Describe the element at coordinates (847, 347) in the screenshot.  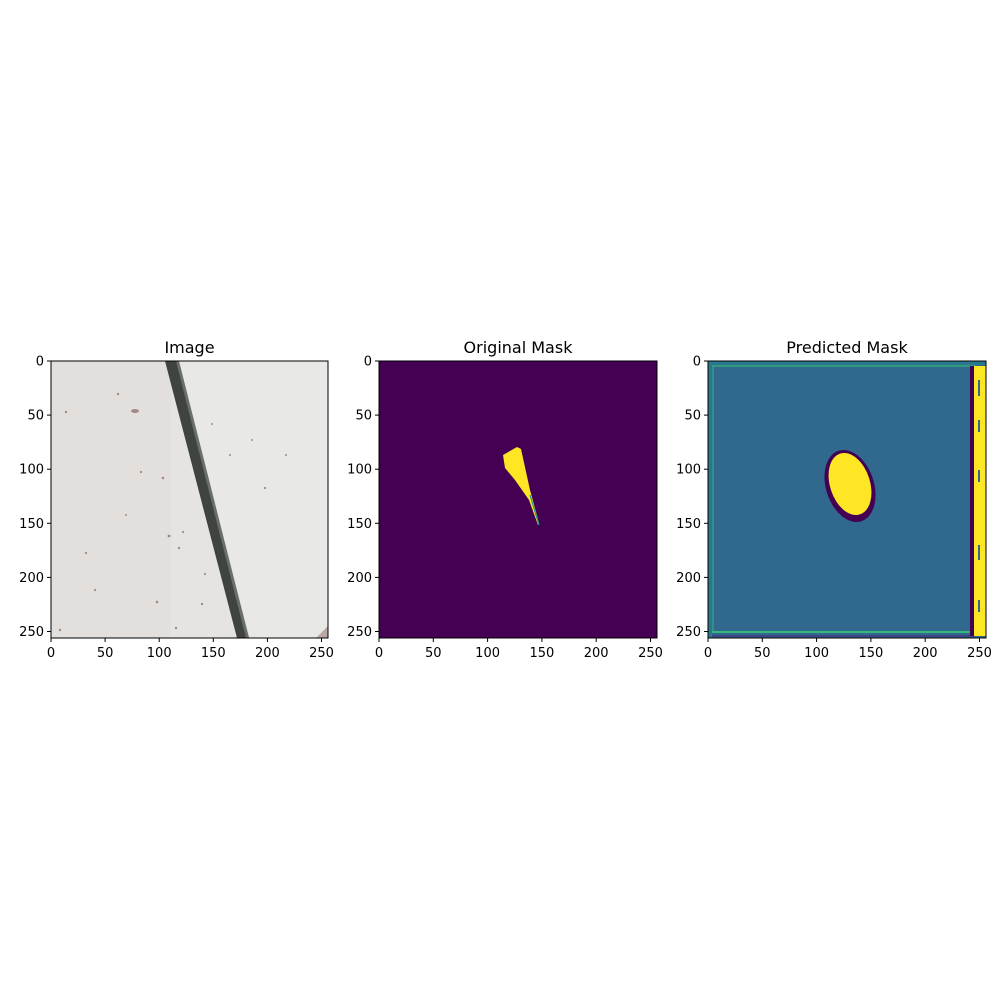
I see `panel-title: Predicted Mask` at that location.